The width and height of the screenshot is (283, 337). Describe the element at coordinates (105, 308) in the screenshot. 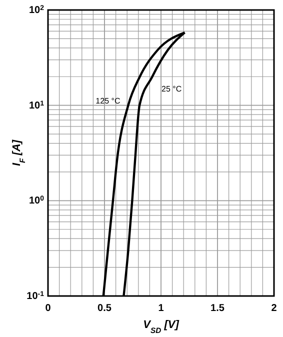

I see `x-tick-label: 0.5` at that location.